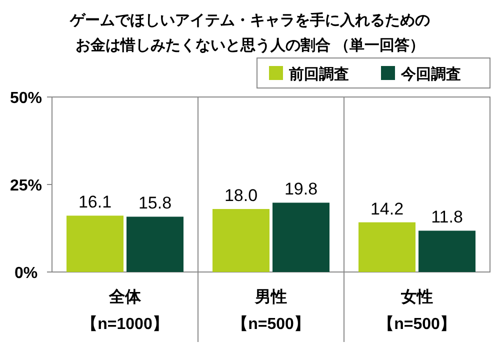 The width and height of the screenshot is (500, 346). What do you see at coordinates (318, 74) in the screenshot?
I see `legend-label: 前回調査` at bounding box center [318, 74].